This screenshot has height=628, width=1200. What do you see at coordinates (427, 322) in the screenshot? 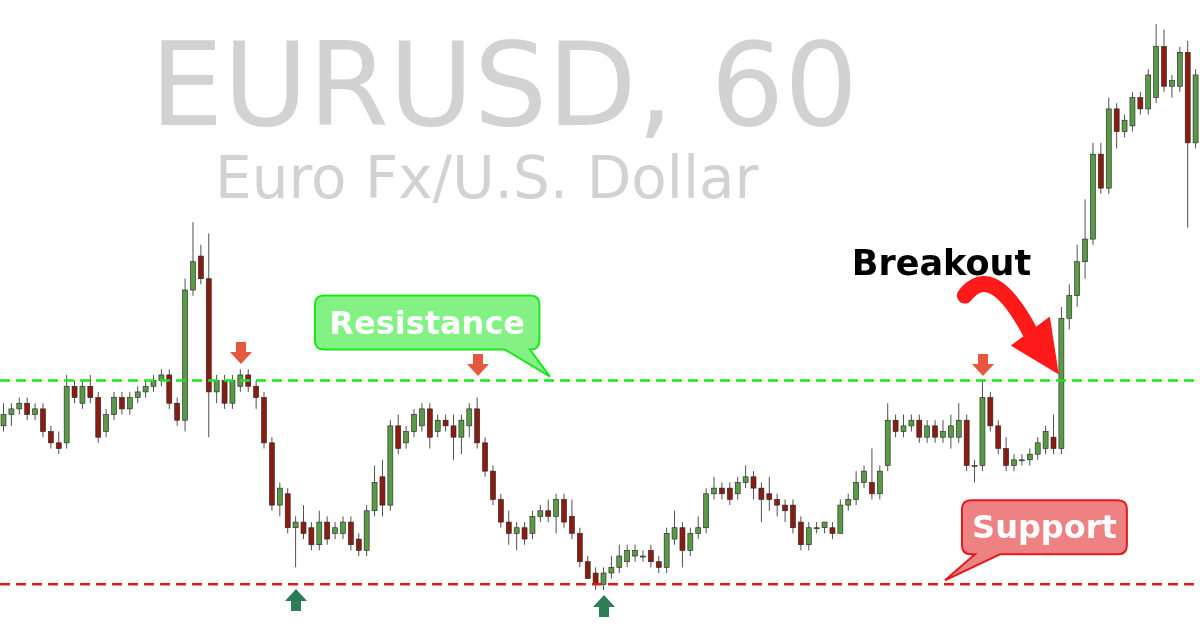
I see `ref-line-label: Resistance` at bounding box center [427, 322].